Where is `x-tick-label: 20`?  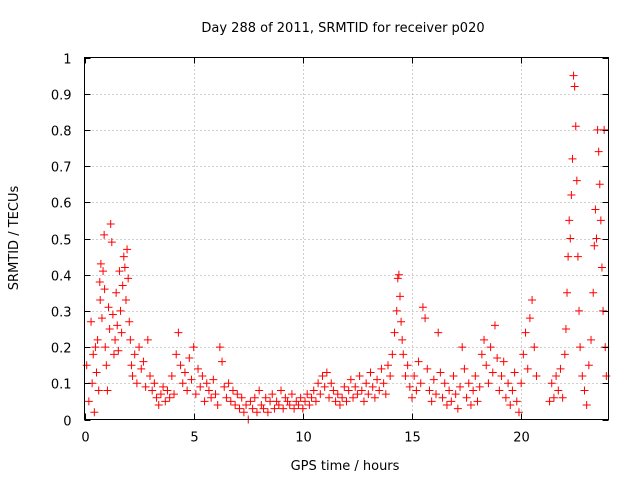
x-tick-label: 20 is located at coordinates (521, 438).